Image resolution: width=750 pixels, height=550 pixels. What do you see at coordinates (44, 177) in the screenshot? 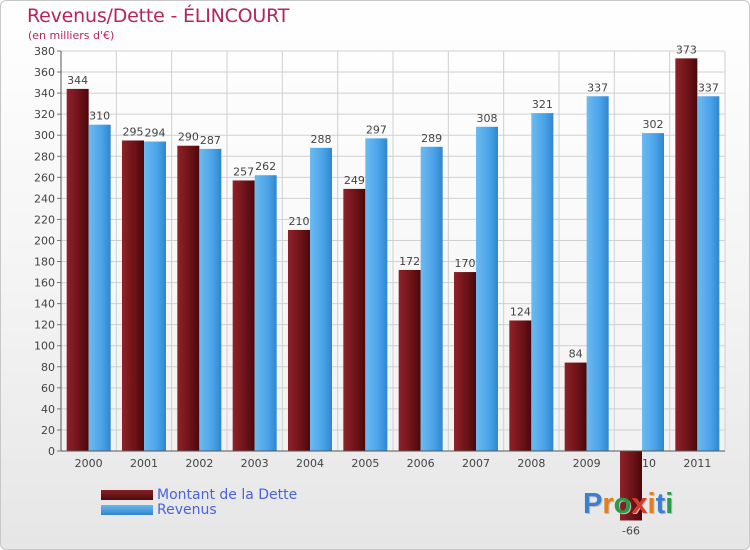
I see `y-tick-label: 260` at bounding box center [44, 177].